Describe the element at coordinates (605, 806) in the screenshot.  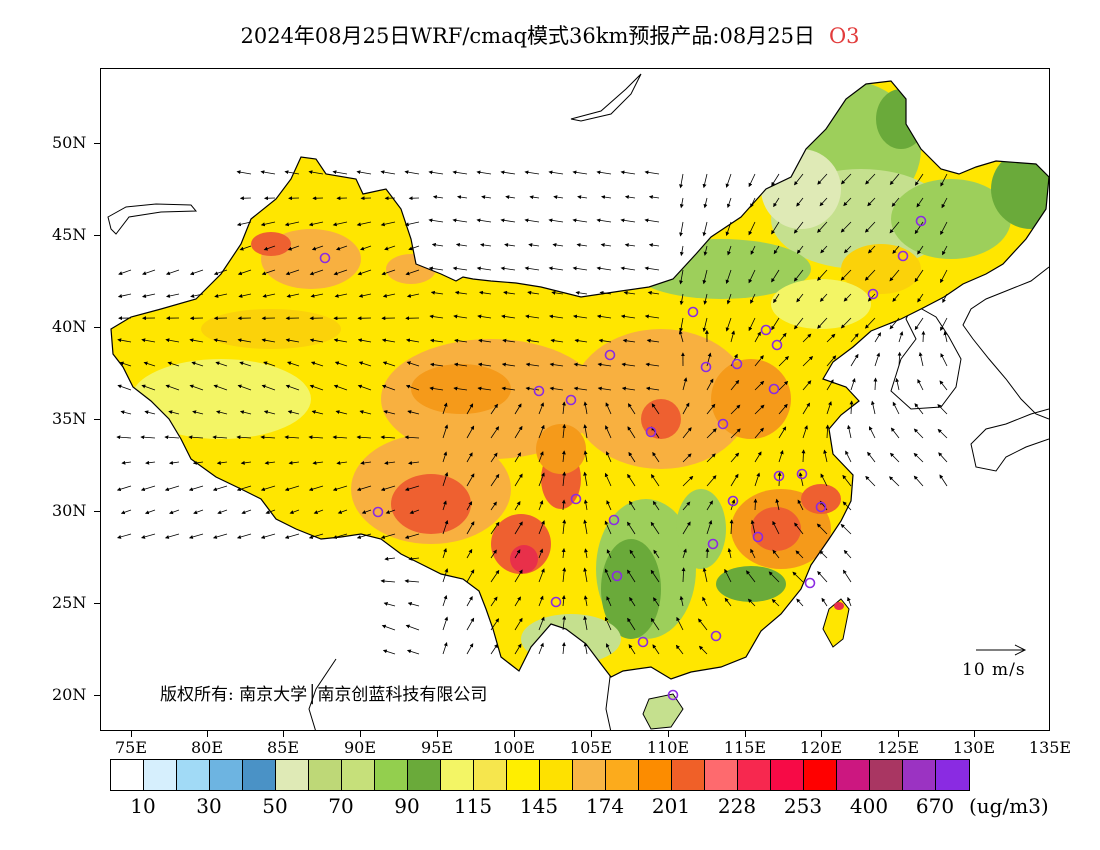
I see `colorbar-label: 174` at that location.